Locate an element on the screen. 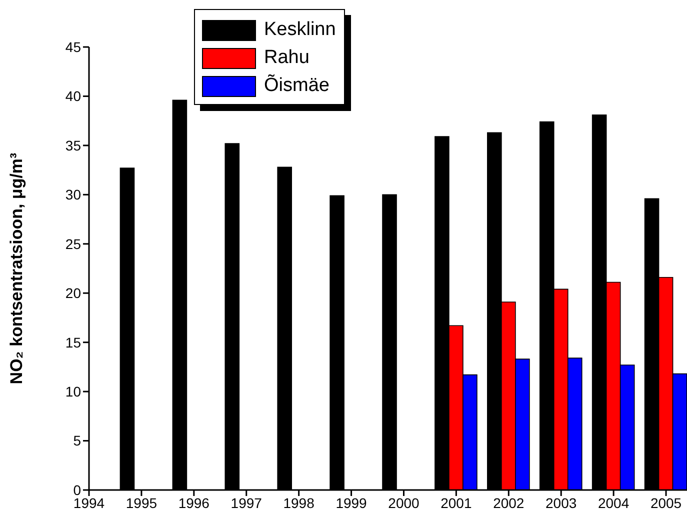 This screenshot has height=523, width=687. x-tick-label: 1997 is located at coordinates (246, 502).